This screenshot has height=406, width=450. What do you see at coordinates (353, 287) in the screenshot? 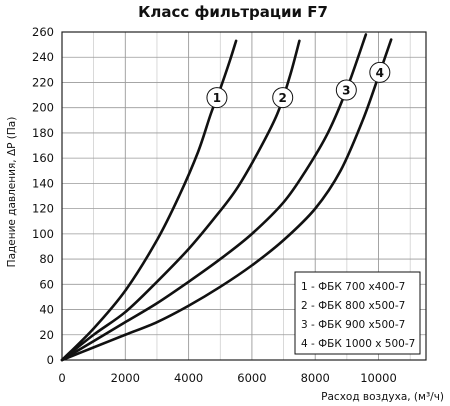
I see `legend-entry: 1 - ФБК 700 x400-7` at bounding box center [353, 287].